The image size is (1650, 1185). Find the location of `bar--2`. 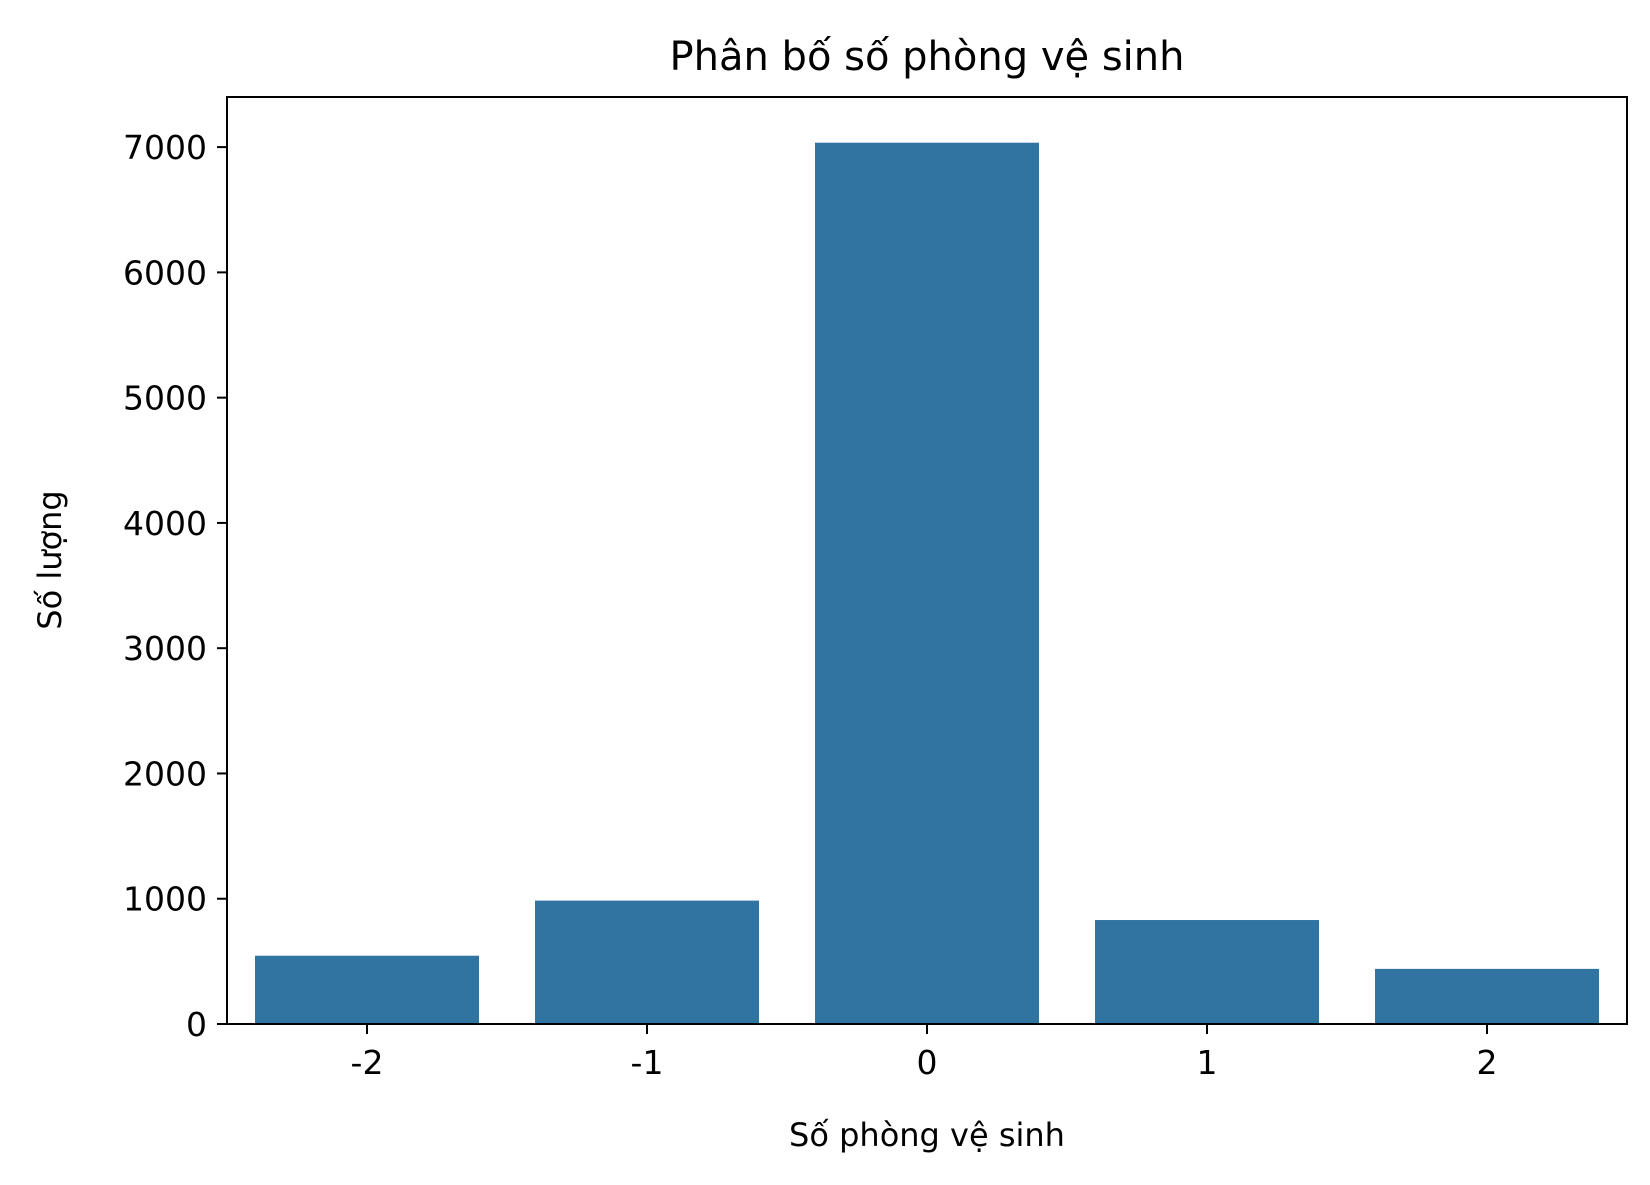

bar--2 is located at coordinates (367, 989).